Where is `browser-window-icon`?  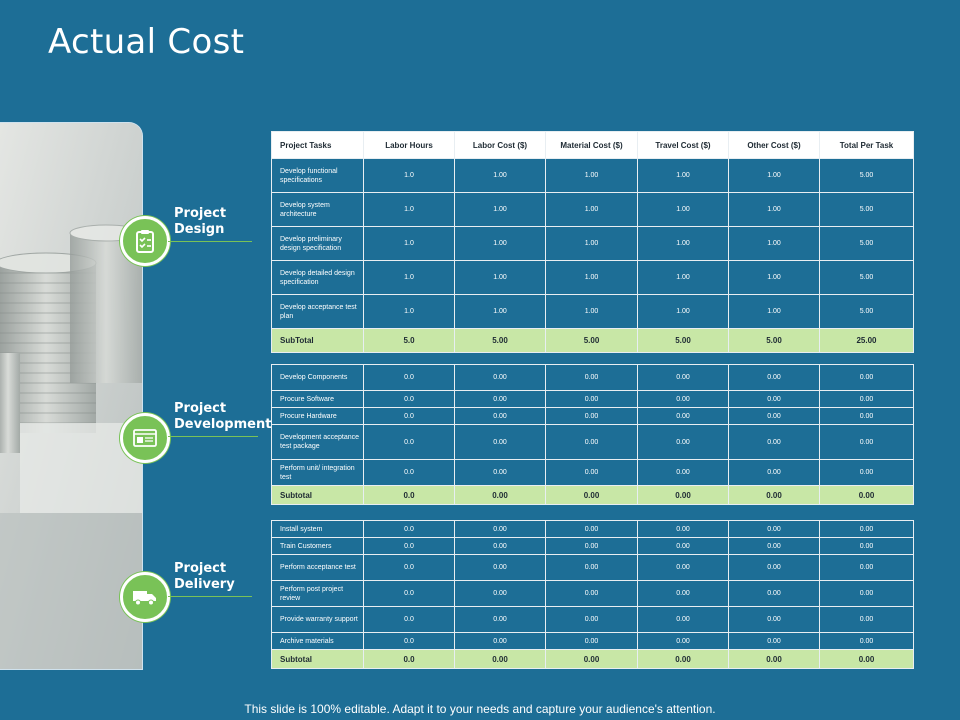 browser-window-icon is located at coordinates (145, 438).